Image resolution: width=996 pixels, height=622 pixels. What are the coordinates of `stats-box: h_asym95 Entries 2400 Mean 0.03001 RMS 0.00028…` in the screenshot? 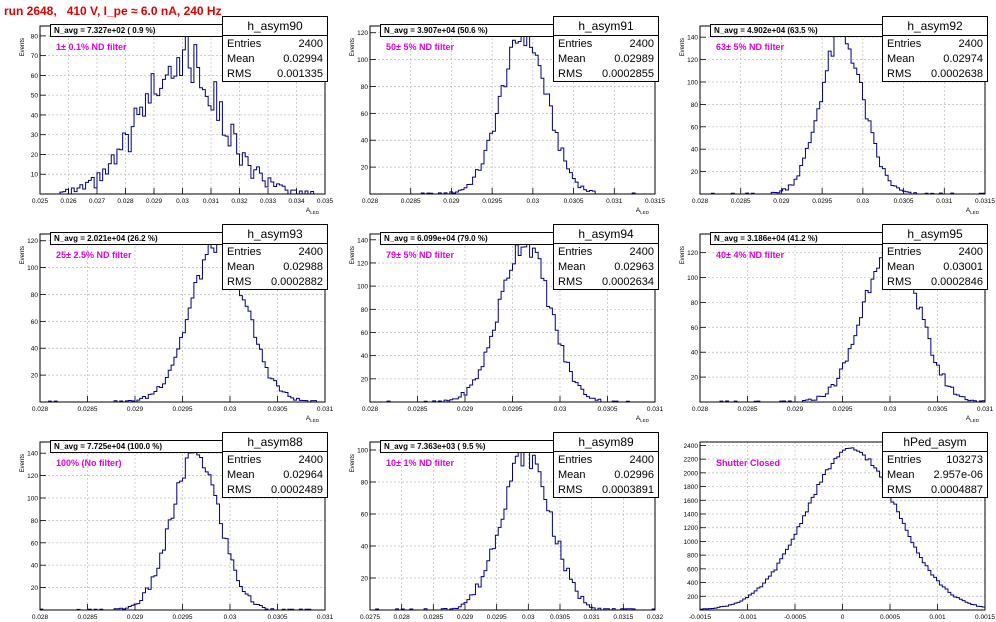 It's located at (935, 257).